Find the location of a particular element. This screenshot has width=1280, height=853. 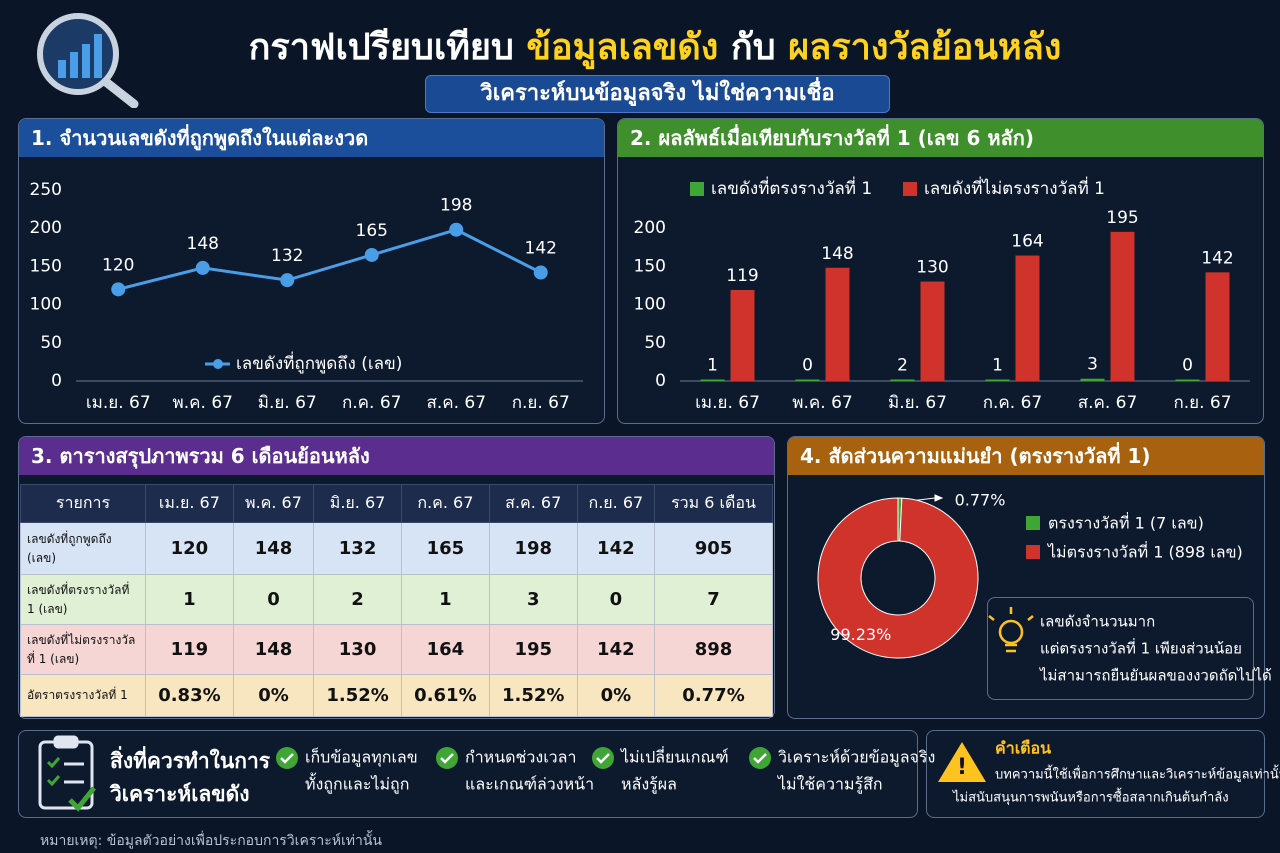

table-cell: 0.61% is located at coordinates (445, 695).